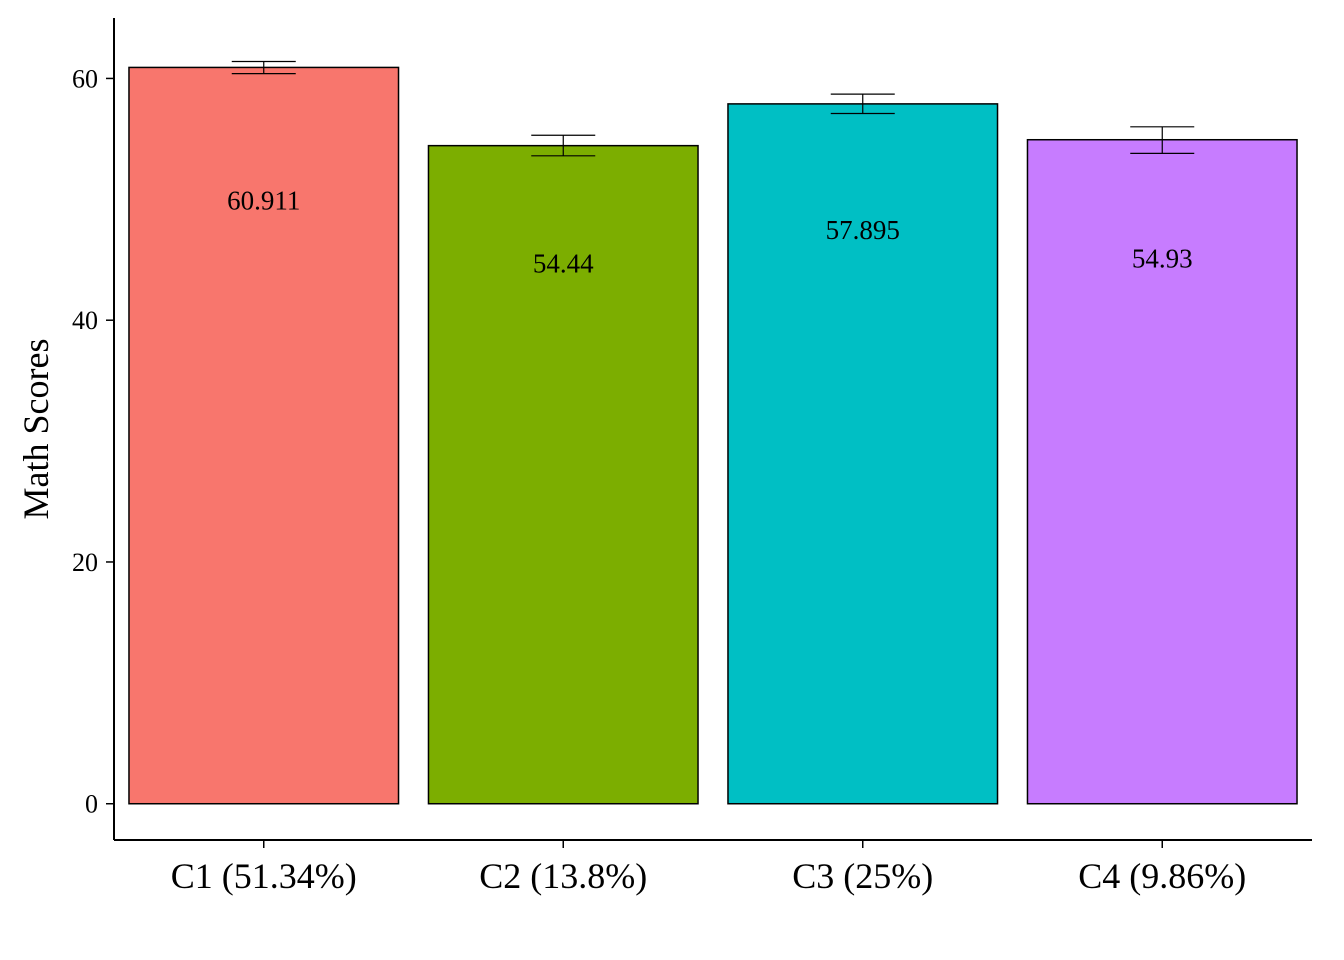 This screenshot has width=1344, height=960. Describe the element at coordinates (863, 230) in the screenshot. I see `data-label-c3: 57.895` at that location.